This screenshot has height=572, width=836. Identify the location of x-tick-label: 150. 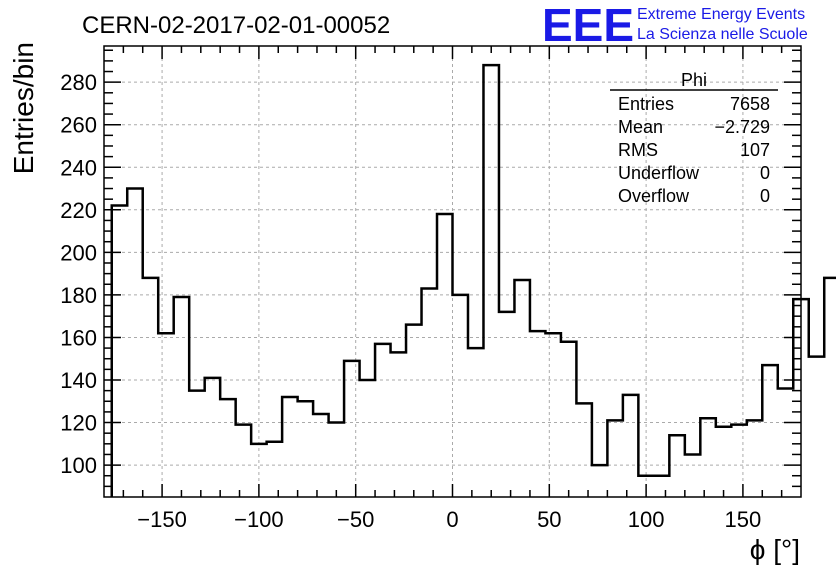
(743, 519).